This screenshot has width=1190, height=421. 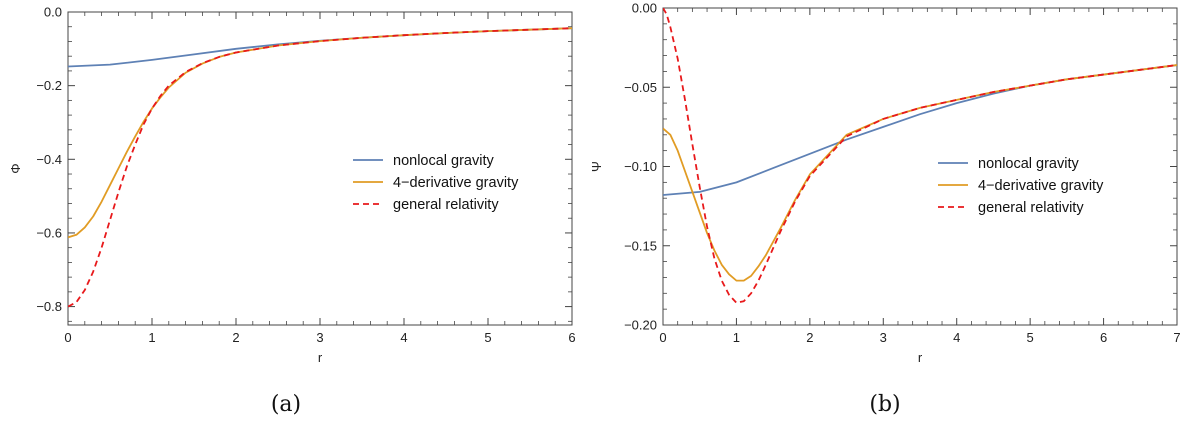 What do you see at coordinates (49, 306) in the screenshot?
I see `y-tick-label: −0.8` at bounding box center [49, 306].